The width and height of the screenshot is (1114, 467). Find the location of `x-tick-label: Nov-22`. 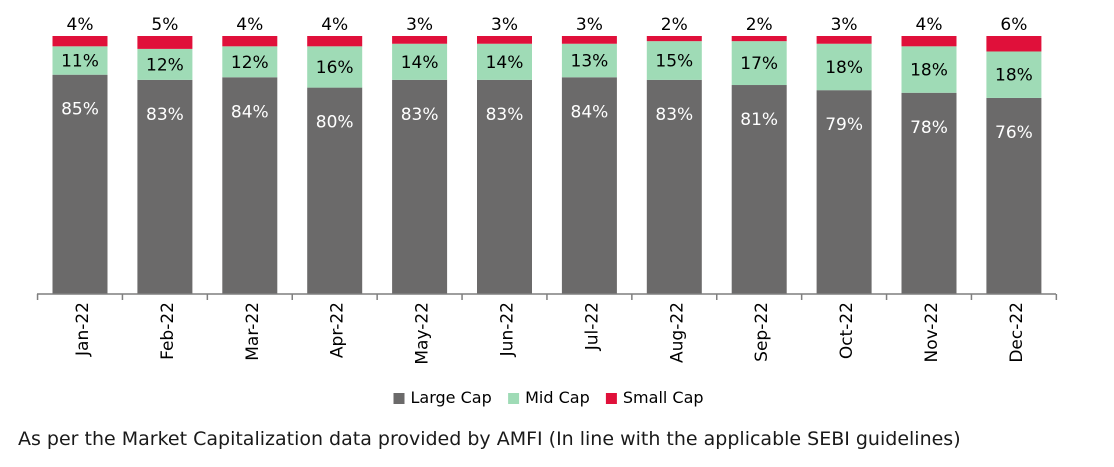

x-tick-label: Nov-22 is located at coordinates (932, 332).